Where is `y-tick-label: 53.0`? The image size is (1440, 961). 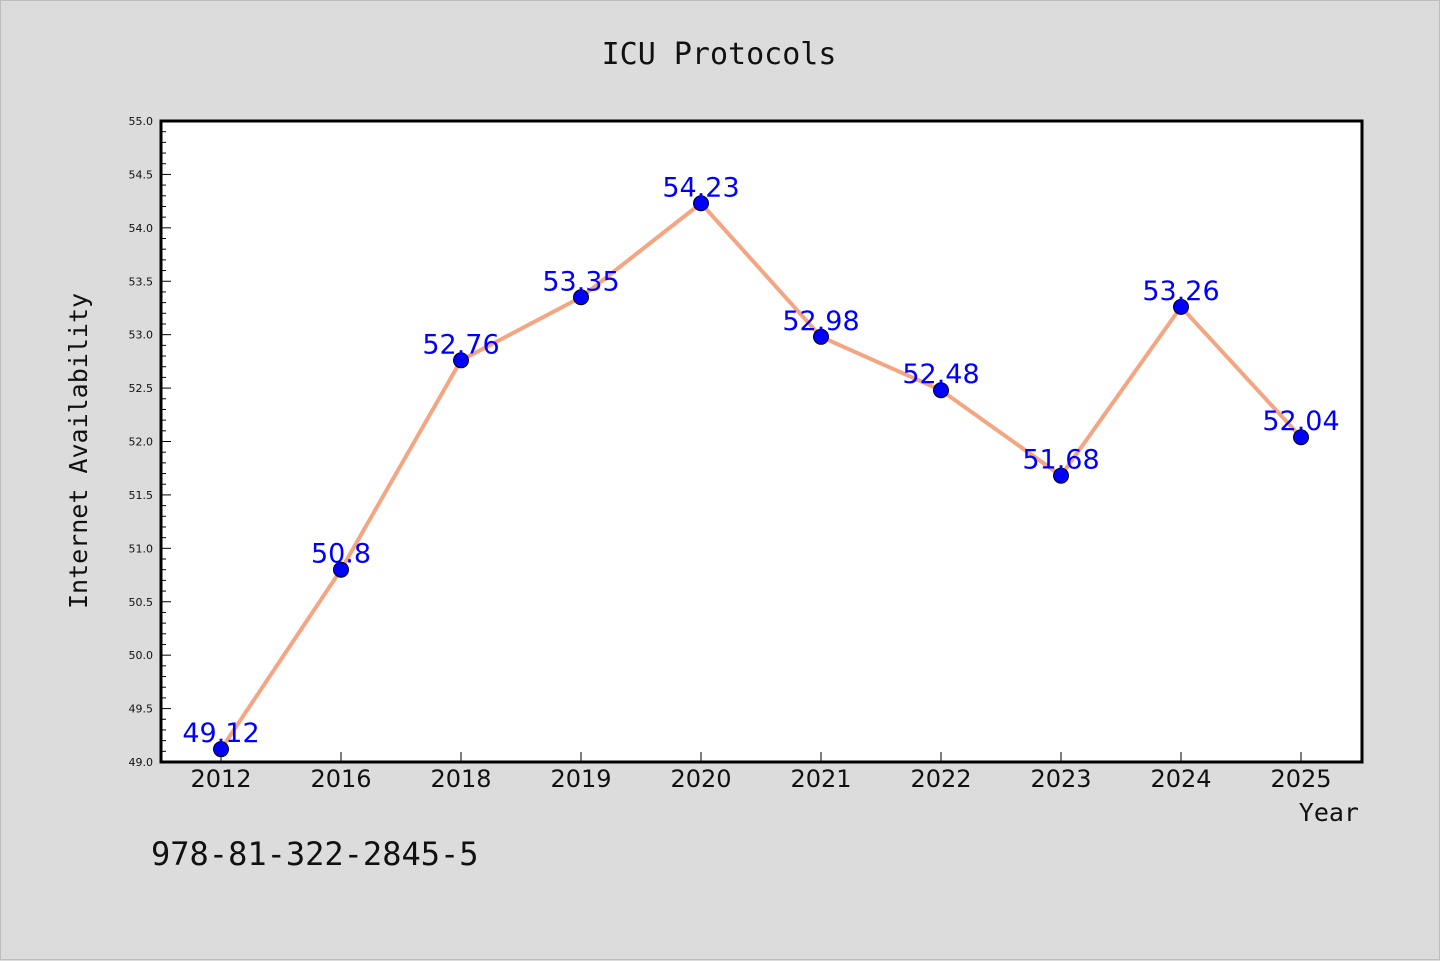
y-tick-label: 53.0 is located at coordinates (141, 335).